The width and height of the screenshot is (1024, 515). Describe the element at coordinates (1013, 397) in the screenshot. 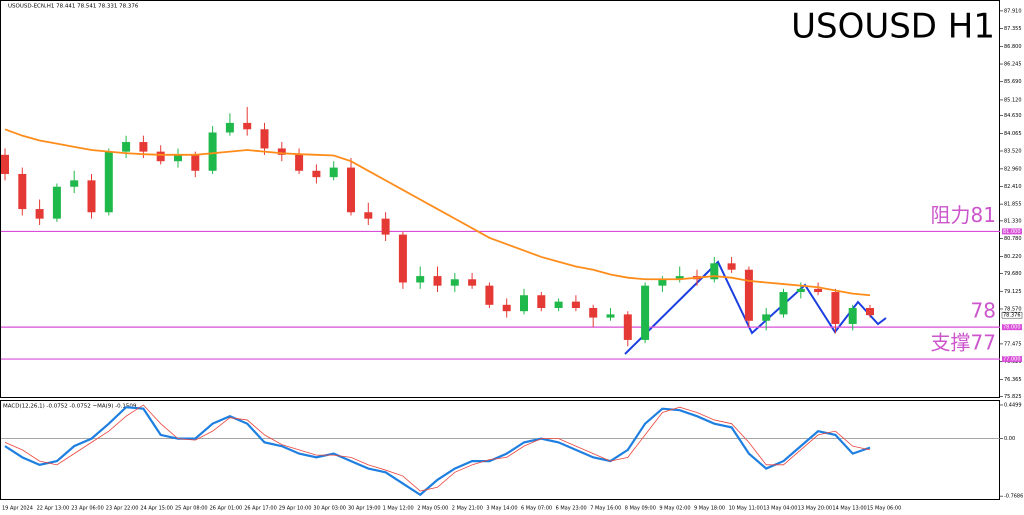

I see `y-tick-label: 75.825` at that location.